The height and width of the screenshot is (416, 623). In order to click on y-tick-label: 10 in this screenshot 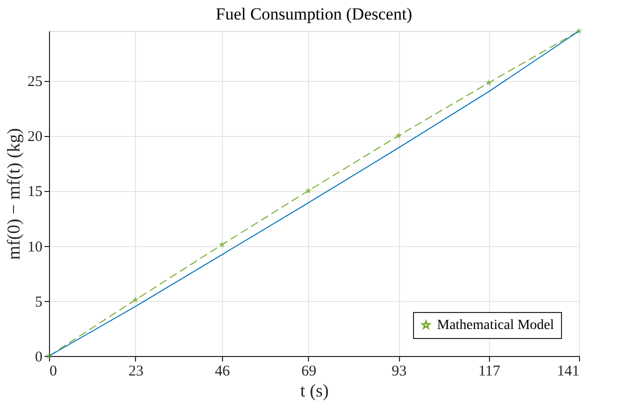, I will do `click(35, 247)`.